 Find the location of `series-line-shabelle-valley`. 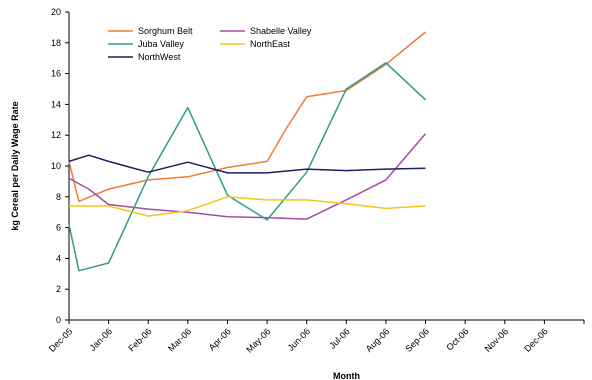

series-line-shabelle-valley is located at coordinates (247, 176).